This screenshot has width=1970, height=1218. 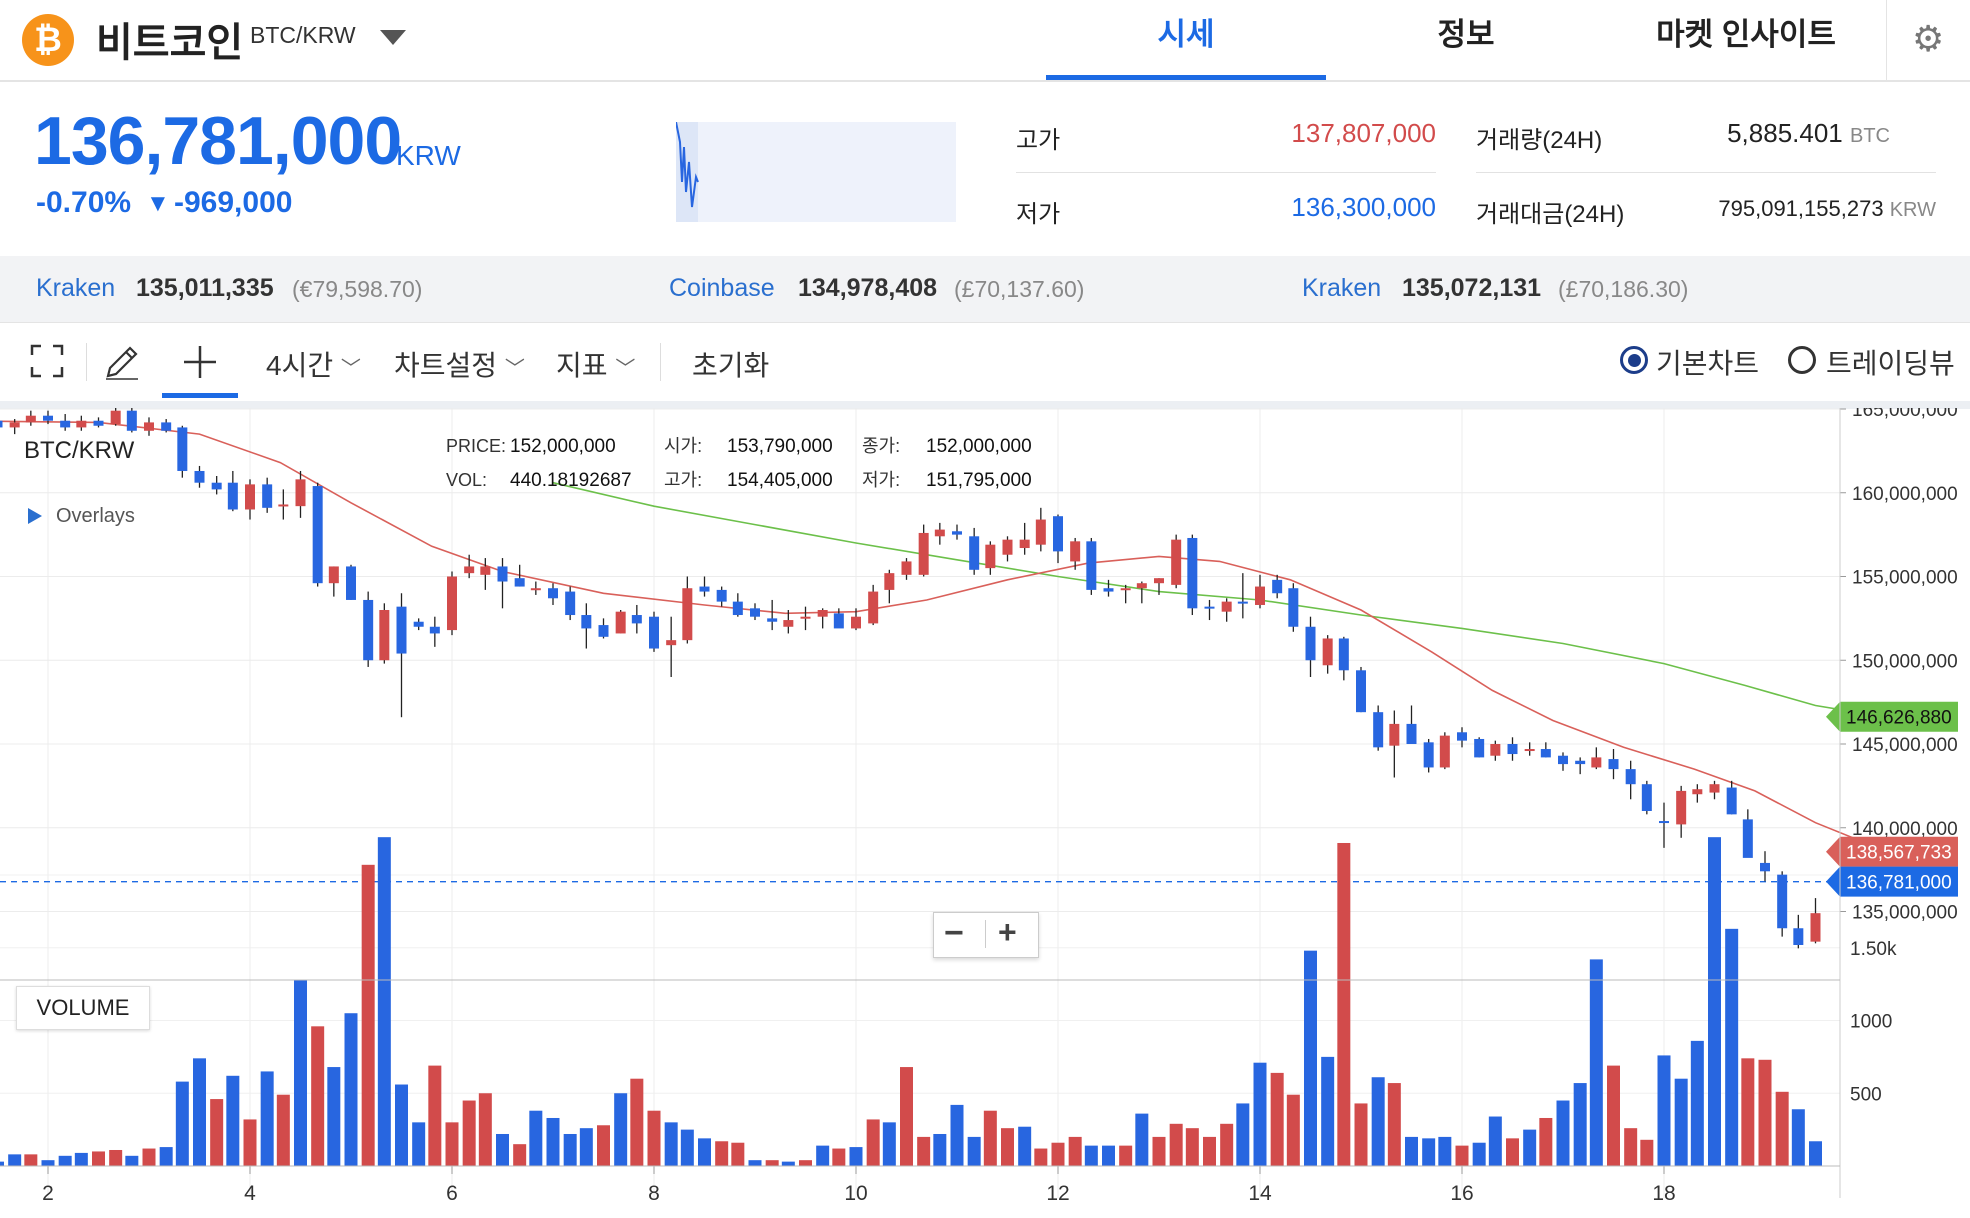 I want to click on x-tick-label: 10, so click(x=855, y=1193).